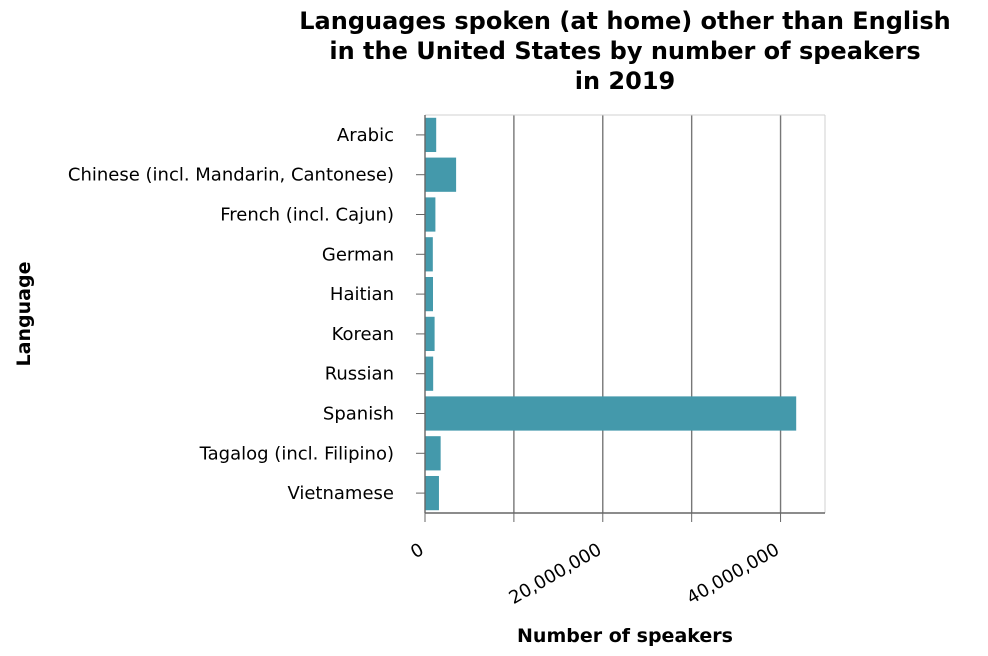  I want to click on x-tick-label: 0, so click(417, 551).